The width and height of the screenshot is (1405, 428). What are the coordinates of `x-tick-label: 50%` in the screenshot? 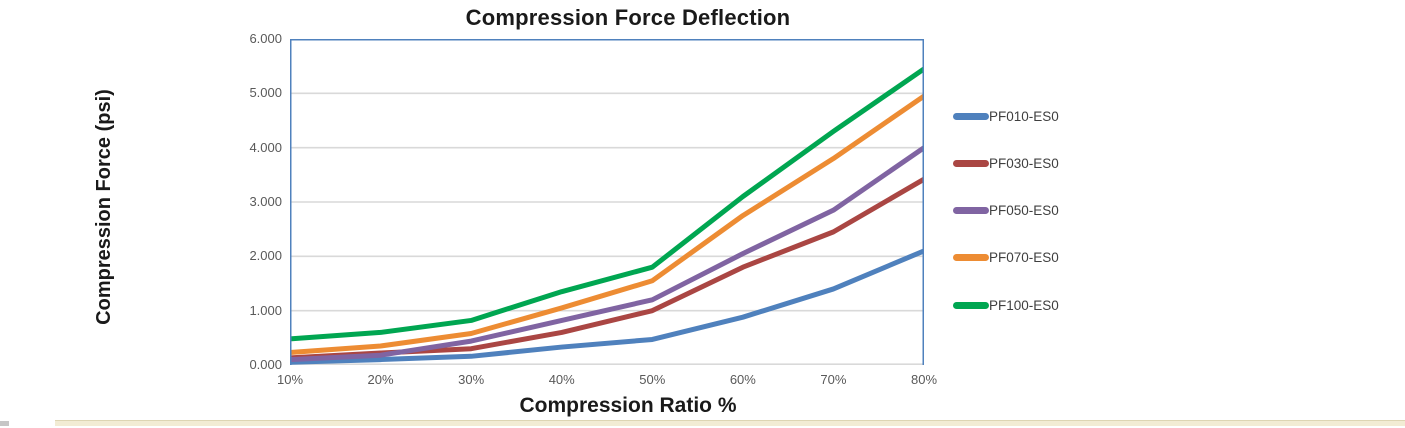 It's located at (652, 379).